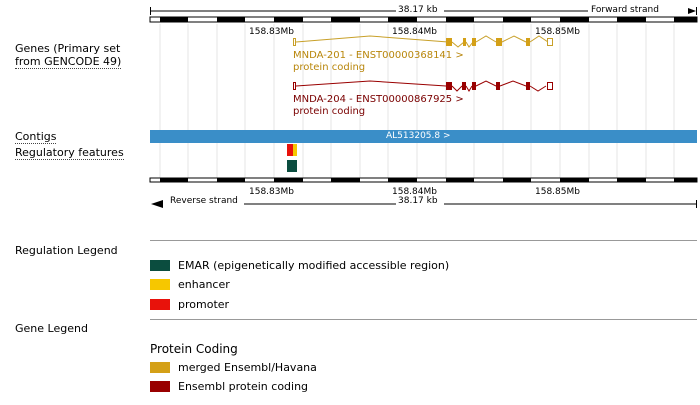 This screenshot has height=405, width=700. What do you see at coordinates (69, 153) in the screenshot?
I see `regulatory-track-label: Regulatory features` at bounding box center [69, 153].